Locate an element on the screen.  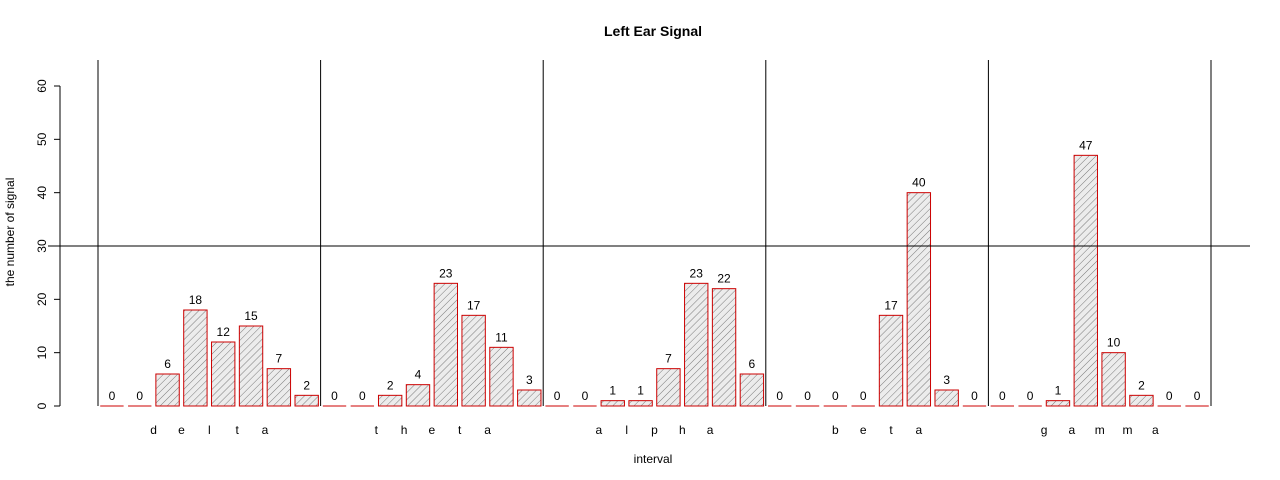
x-axis-label: interval is located at coordinates (653, 459).